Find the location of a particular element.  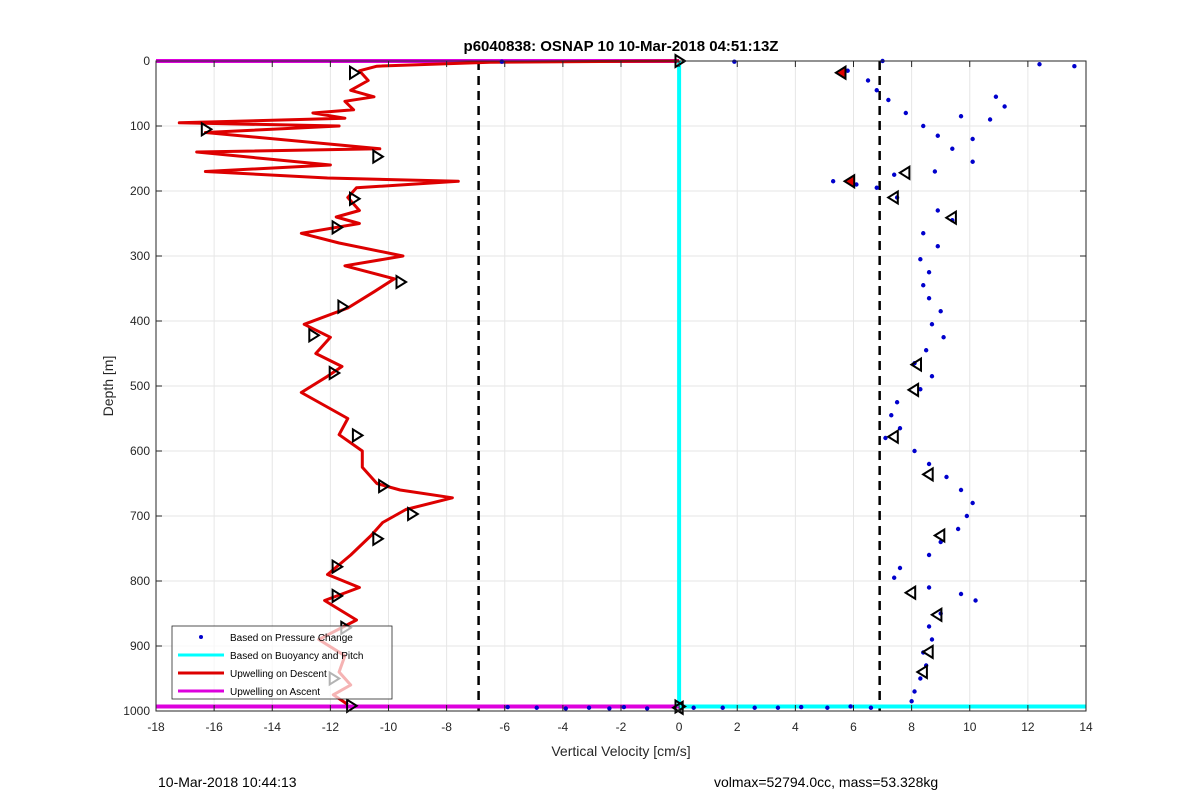

legend-label: Based on Pressure Change is located at coordinates (291, 638).